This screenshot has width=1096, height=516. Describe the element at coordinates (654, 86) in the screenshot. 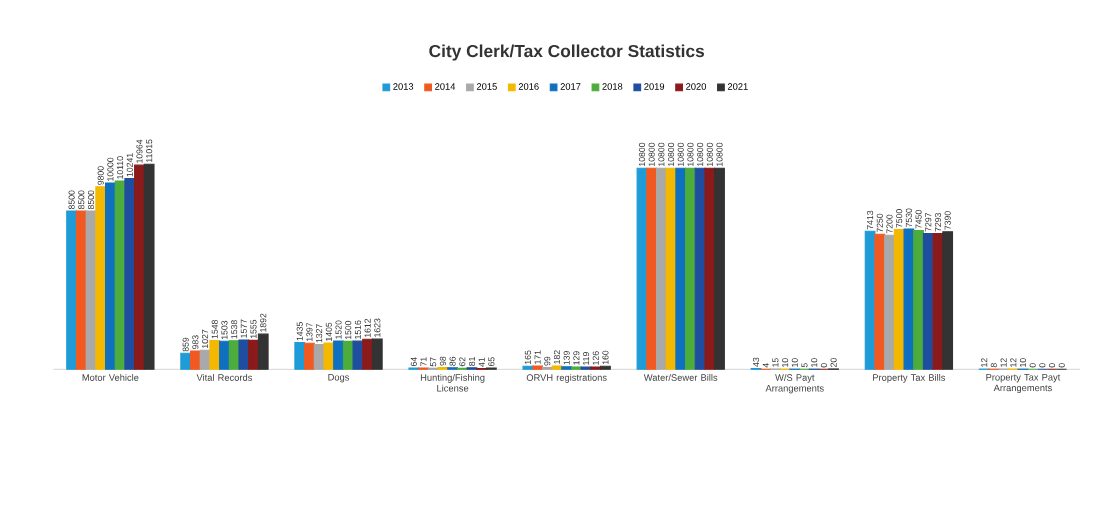

I see `legend-label: 2019` at that location.